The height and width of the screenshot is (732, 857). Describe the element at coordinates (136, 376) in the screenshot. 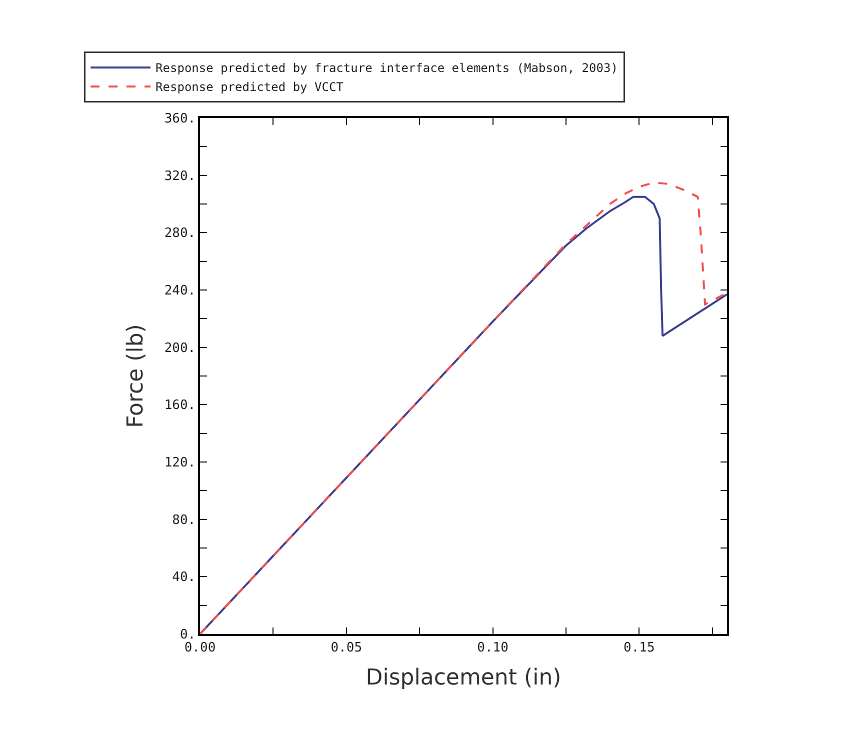

I see `y-axis-title: Force (lb)` at that location.